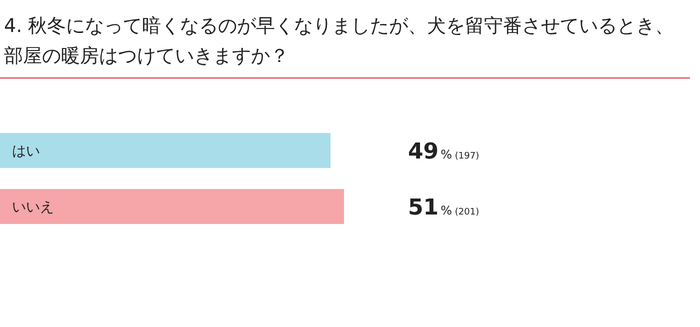 The image size is (700, 327). Describe the element at coordinates (33, 208) in the screenshot. I see `y-tick-label: いいえ` at that location.